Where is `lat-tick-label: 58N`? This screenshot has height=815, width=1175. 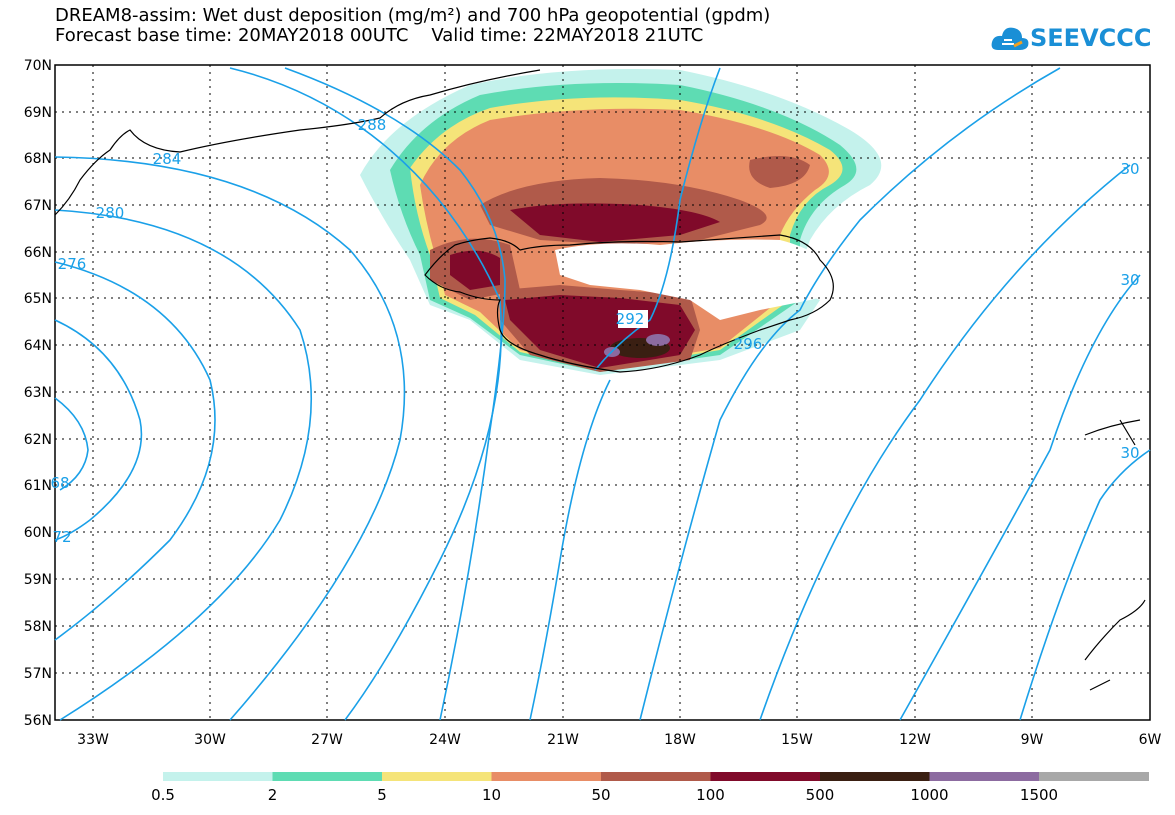 lat-tick-label: 58N is located at coordinates (38, 627).